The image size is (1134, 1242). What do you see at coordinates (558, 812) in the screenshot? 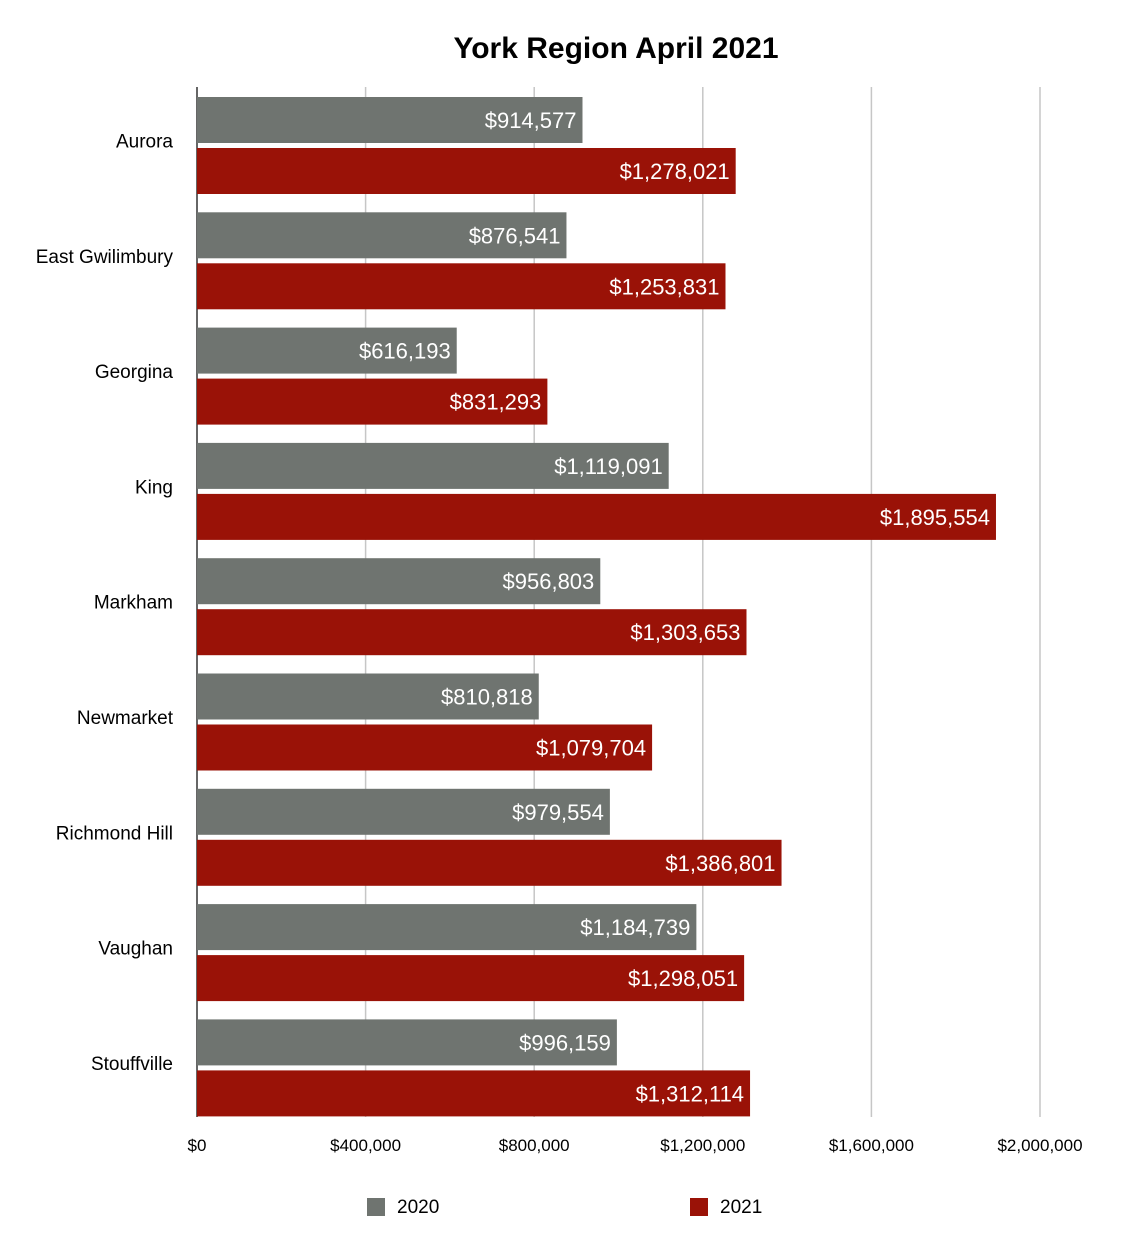
I see `data-label-2020-6: $979,554` at bounding box center [558, 812].